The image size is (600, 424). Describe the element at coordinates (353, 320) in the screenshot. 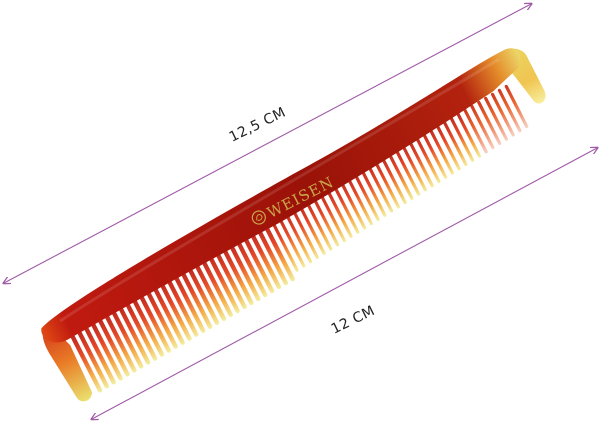

I see `teeth-length-label: 12 CM` at that location.